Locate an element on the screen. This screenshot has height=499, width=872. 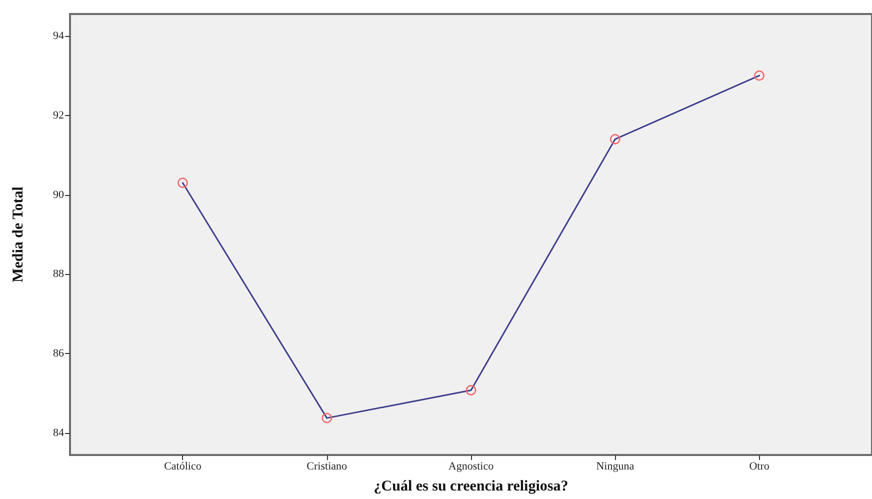
y-tick-label: 92 is located at coordinates (58, 115).